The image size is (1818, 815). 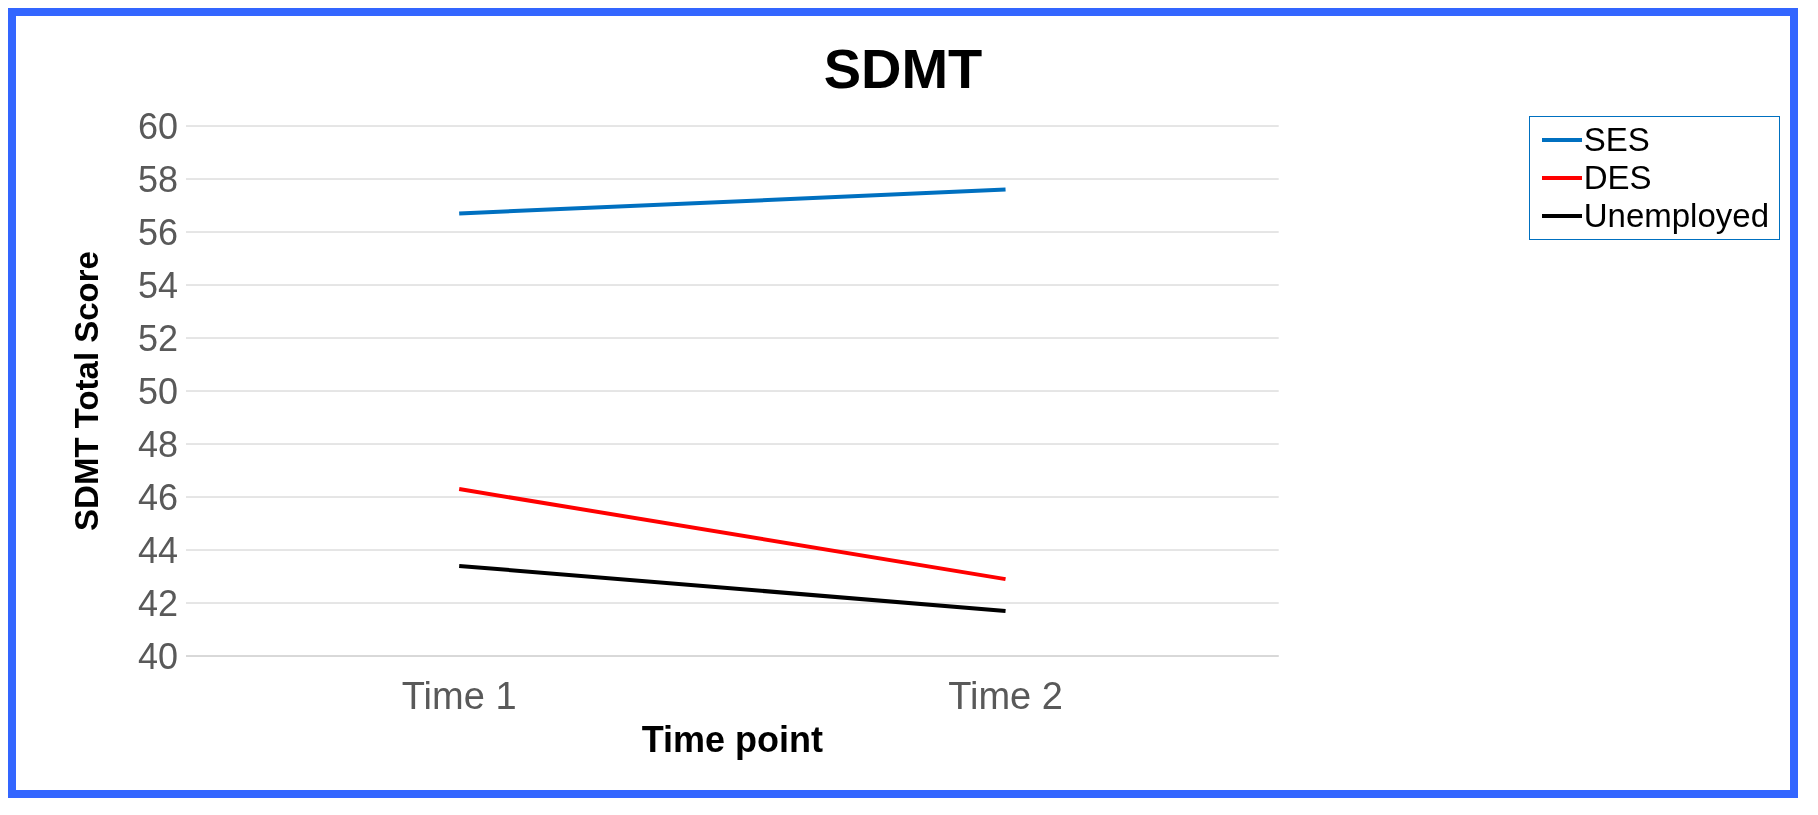 I want to click on y-tick-label: 52, so click(x=157, y=338).